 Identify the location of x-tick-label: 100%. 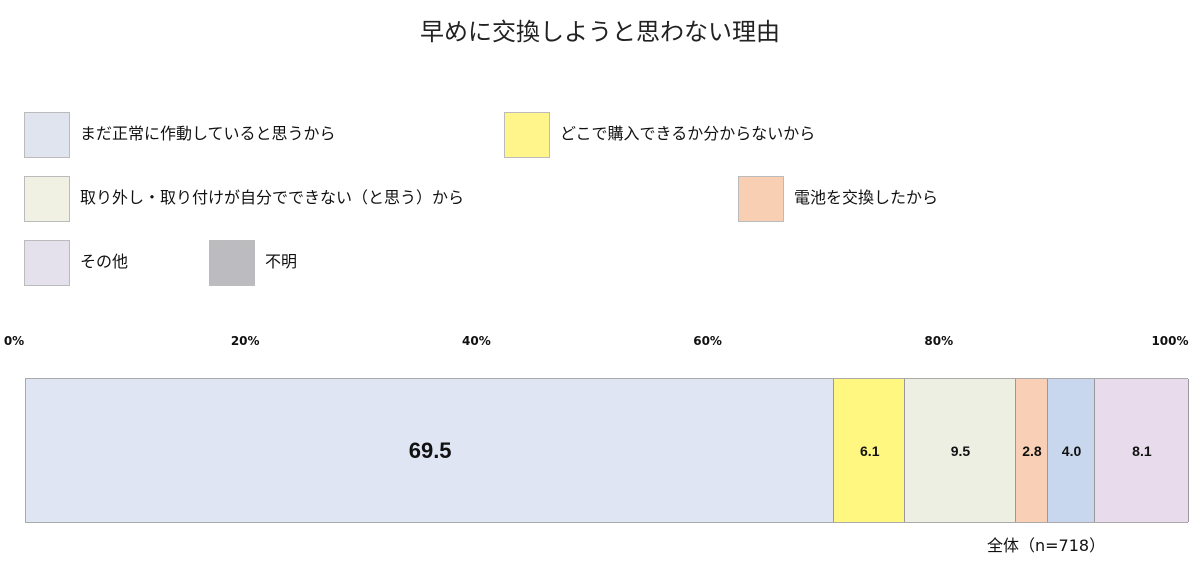
(1170, 341).